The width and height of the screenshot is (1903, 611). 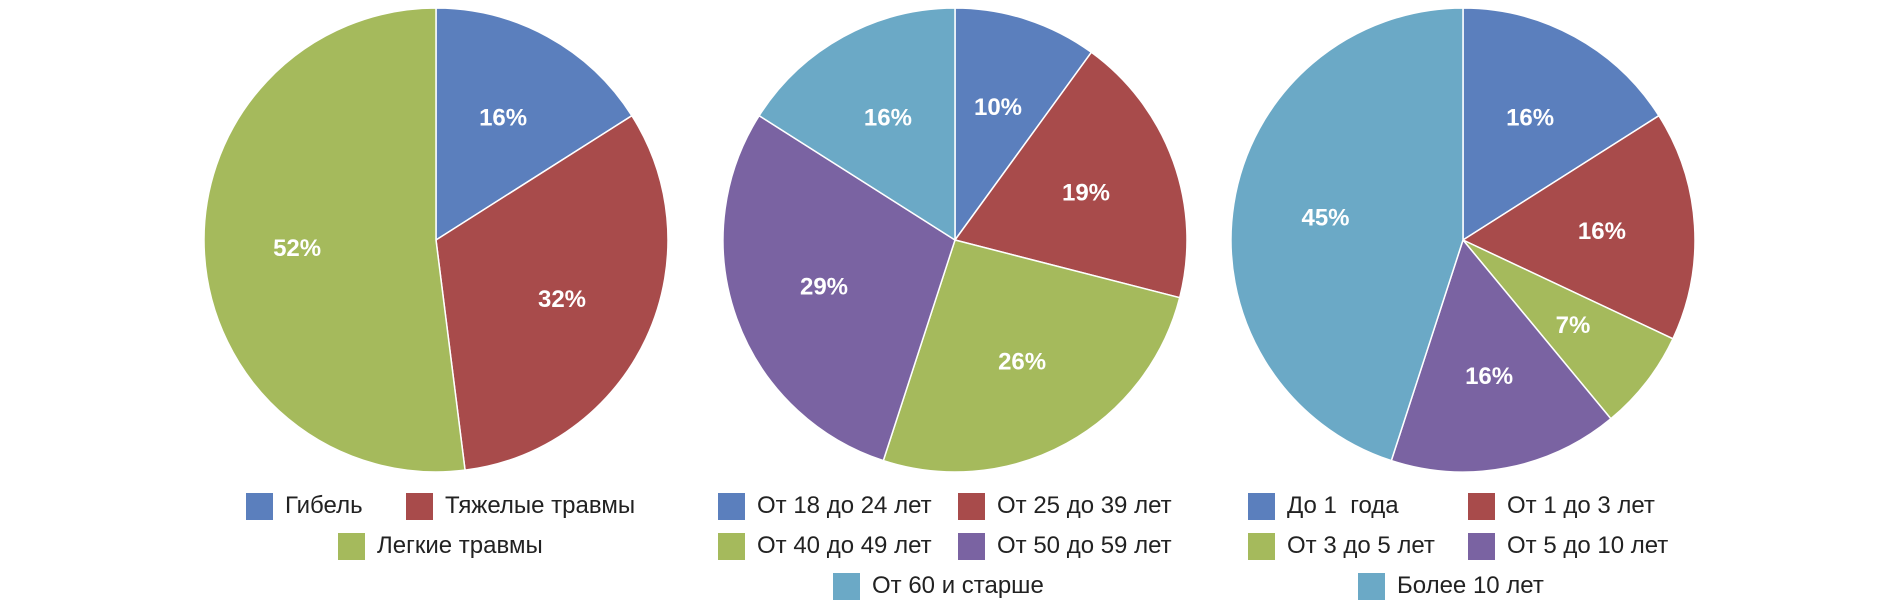 I want to click on pie-3-slice-более-10-лет, so click(x=1347, y=234).